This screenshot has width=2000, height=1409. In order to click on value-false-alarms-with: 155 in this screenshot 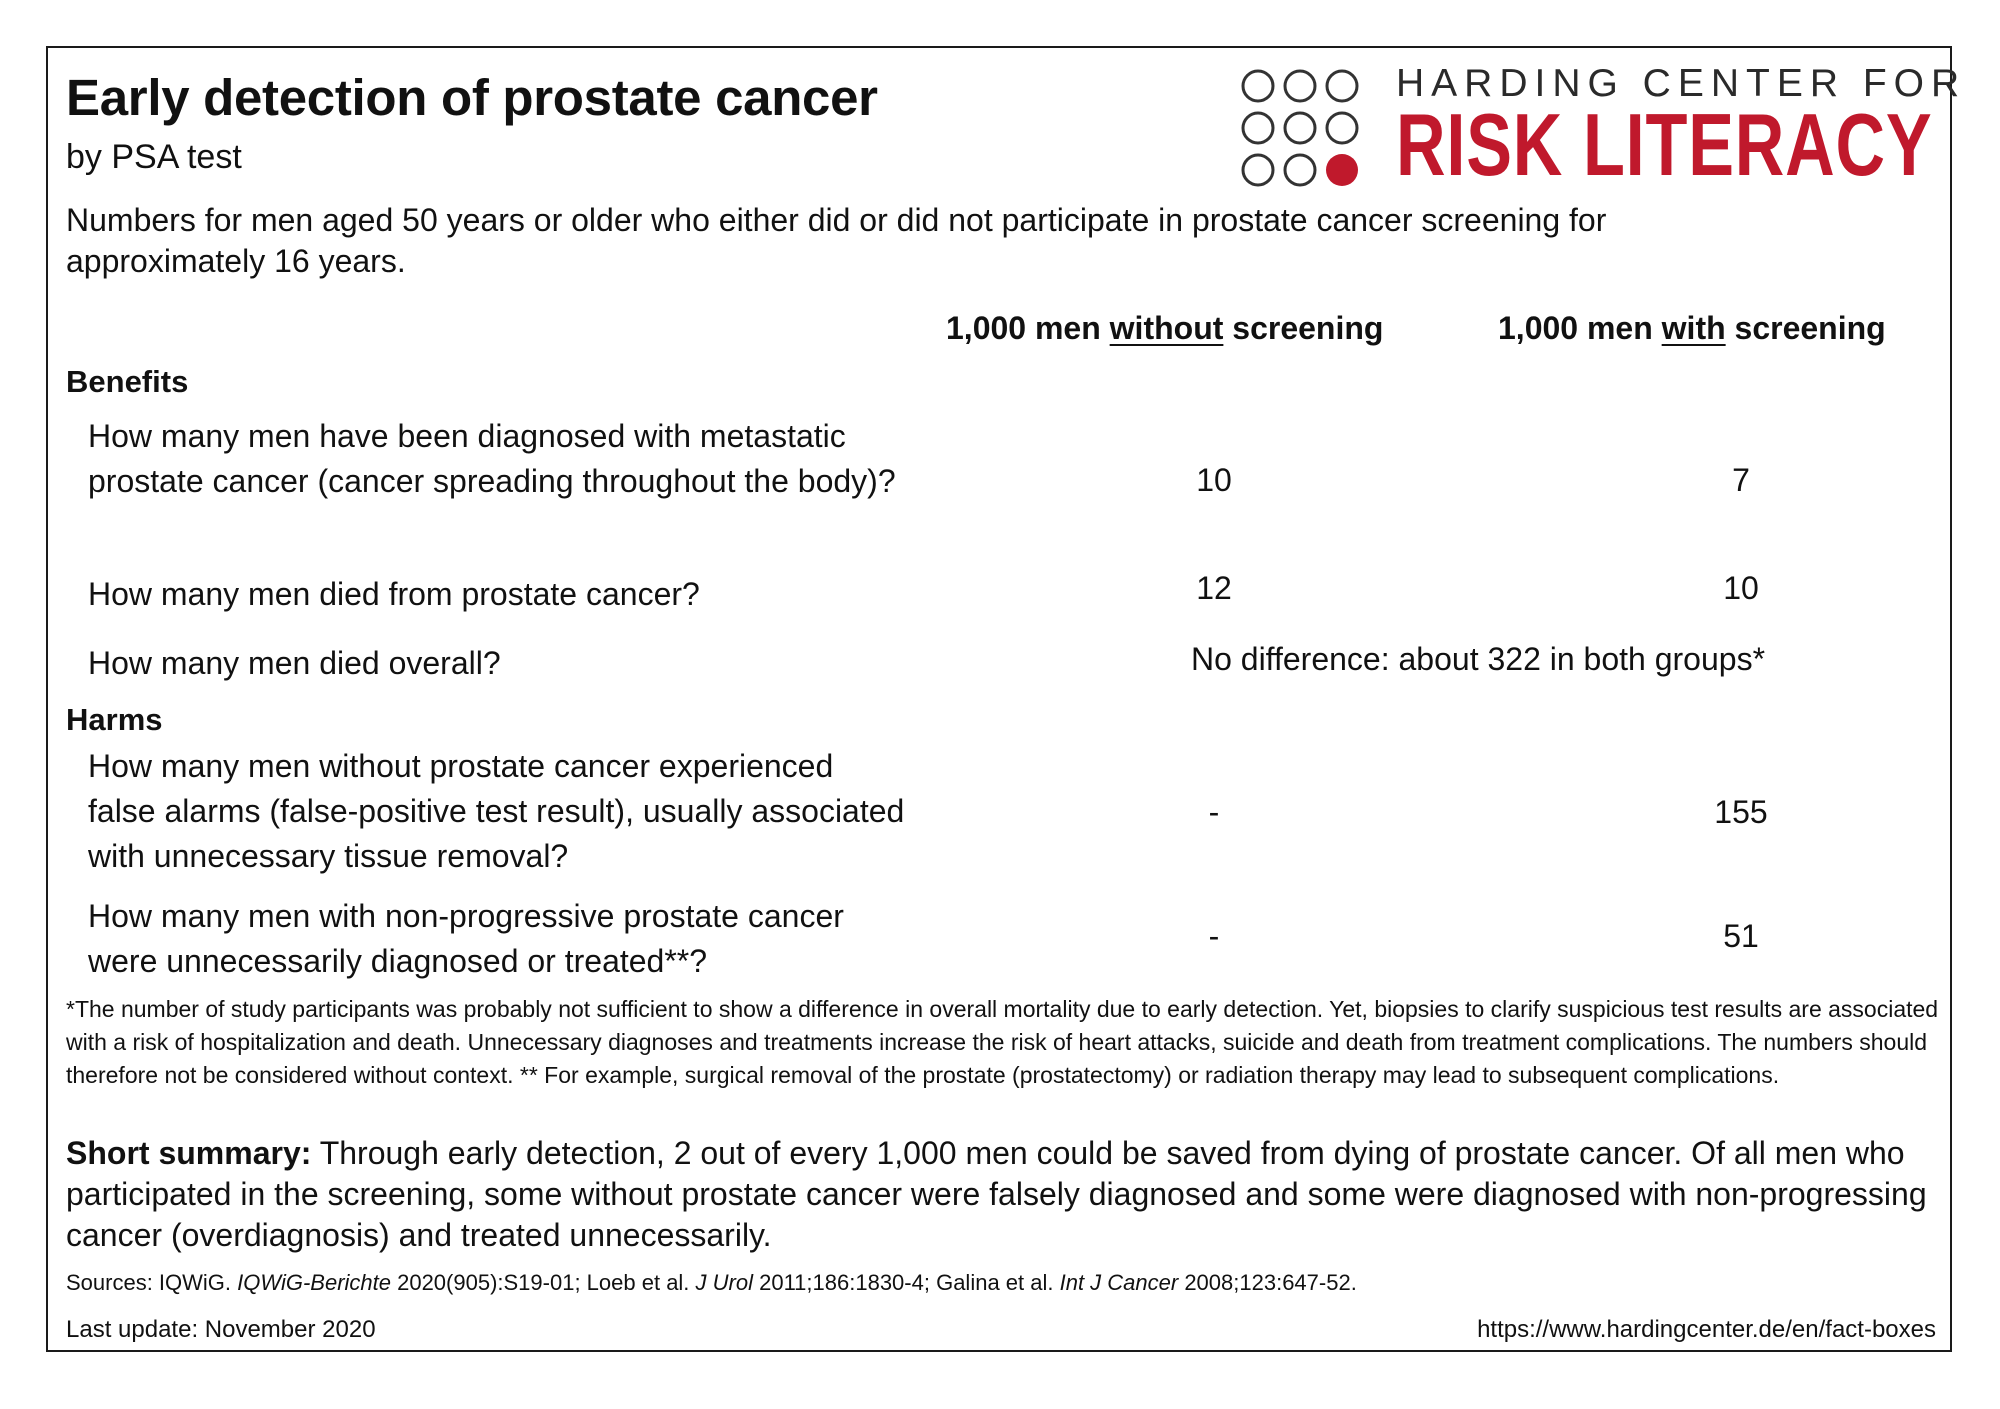, I will do `click(1741, 812)`.